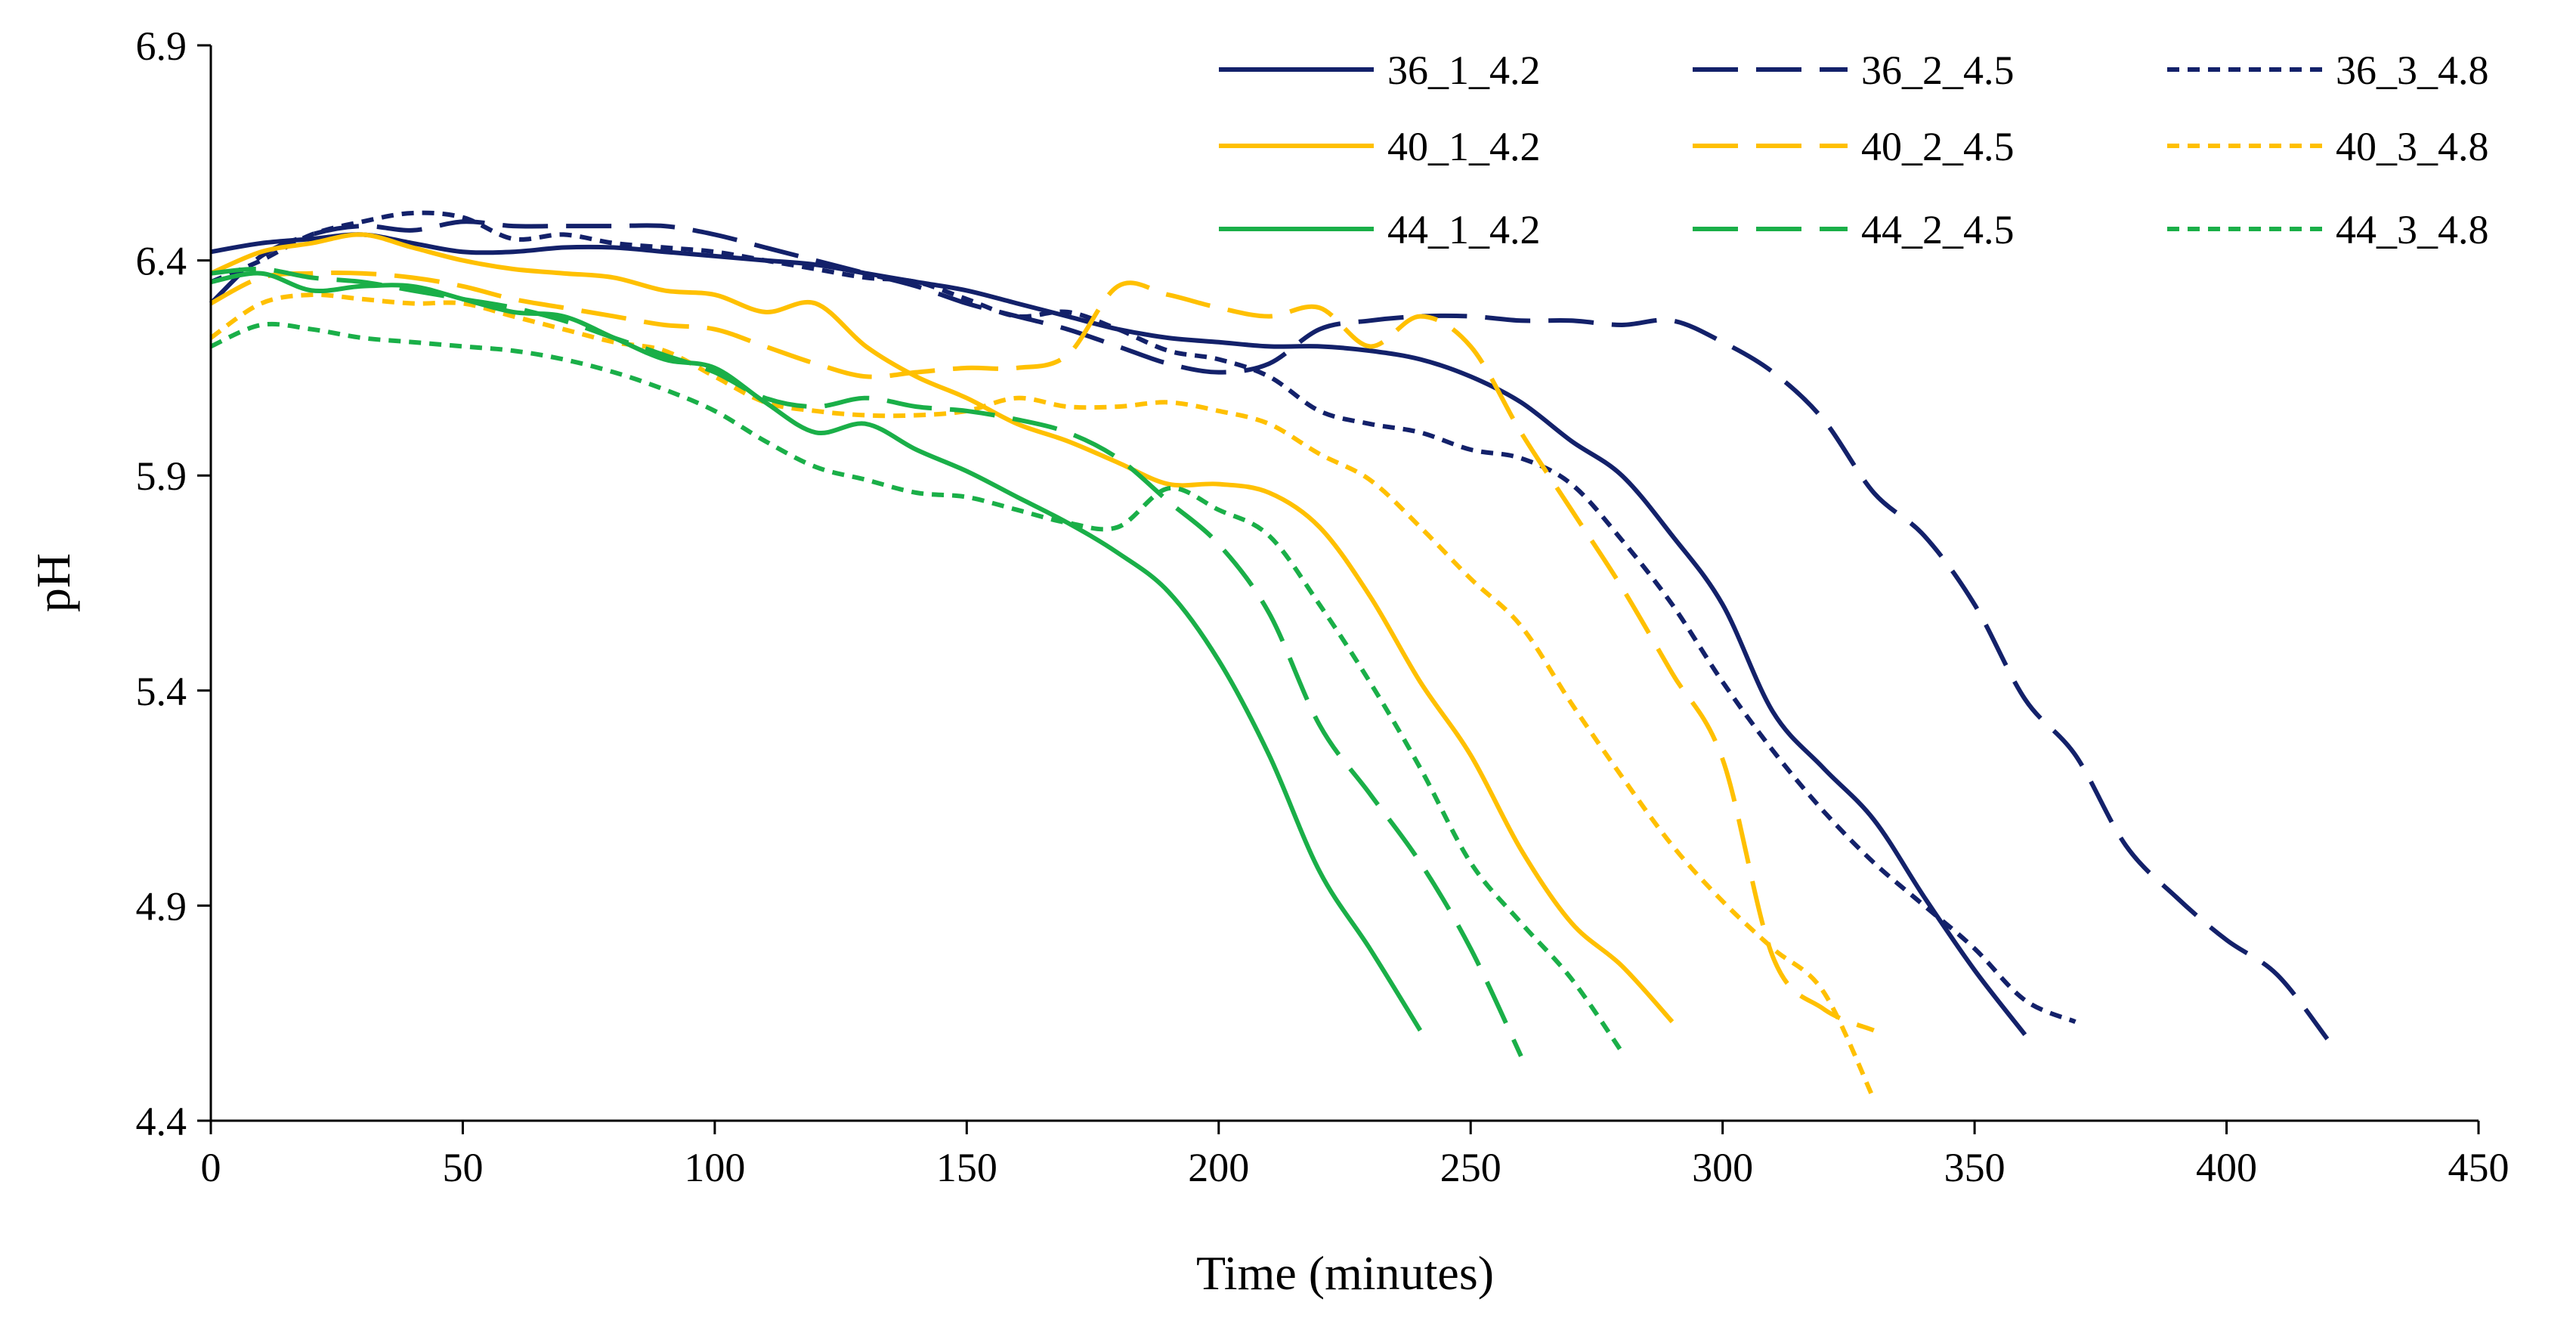 The width and height of the screenshot is (2576, 1327). I want to click on y-tick-label: 6.9, so click(161, 46).